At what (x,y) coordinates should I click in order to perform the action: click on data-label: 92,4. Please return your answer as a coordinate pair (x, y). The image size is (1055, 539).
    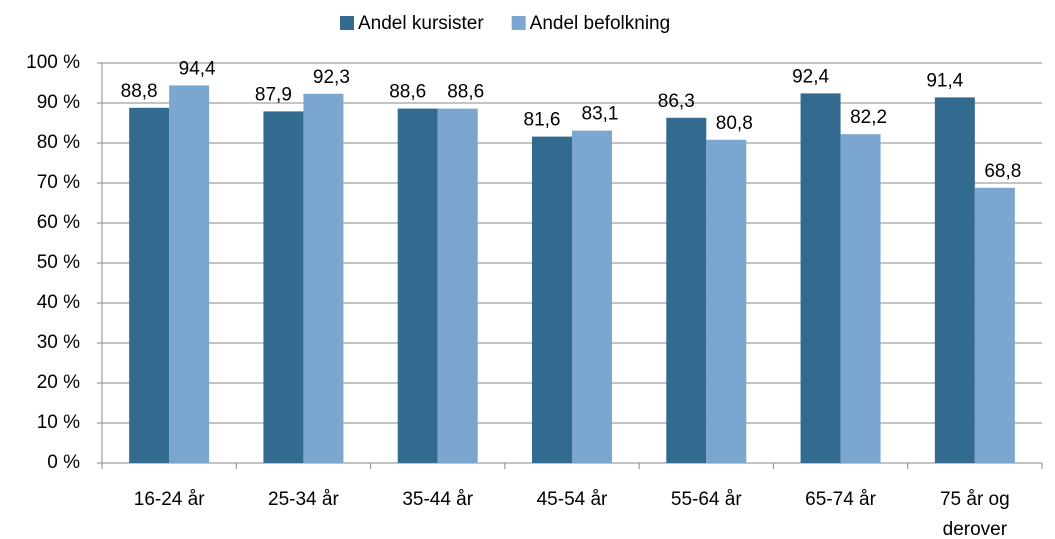
    Looking at the image, I should click on (810, 76).